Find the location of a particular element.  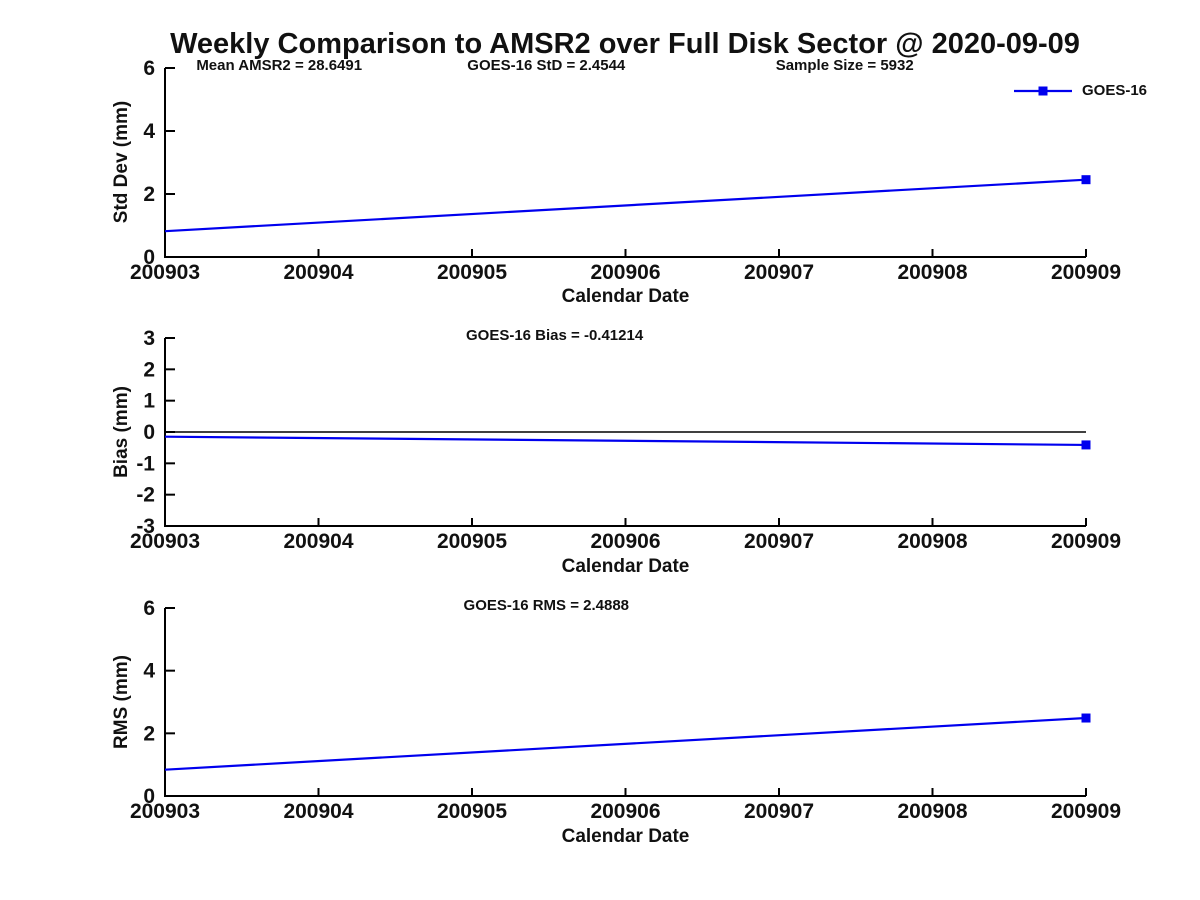

legend-label: GOES-16 is located at coordinates (1115, 90).